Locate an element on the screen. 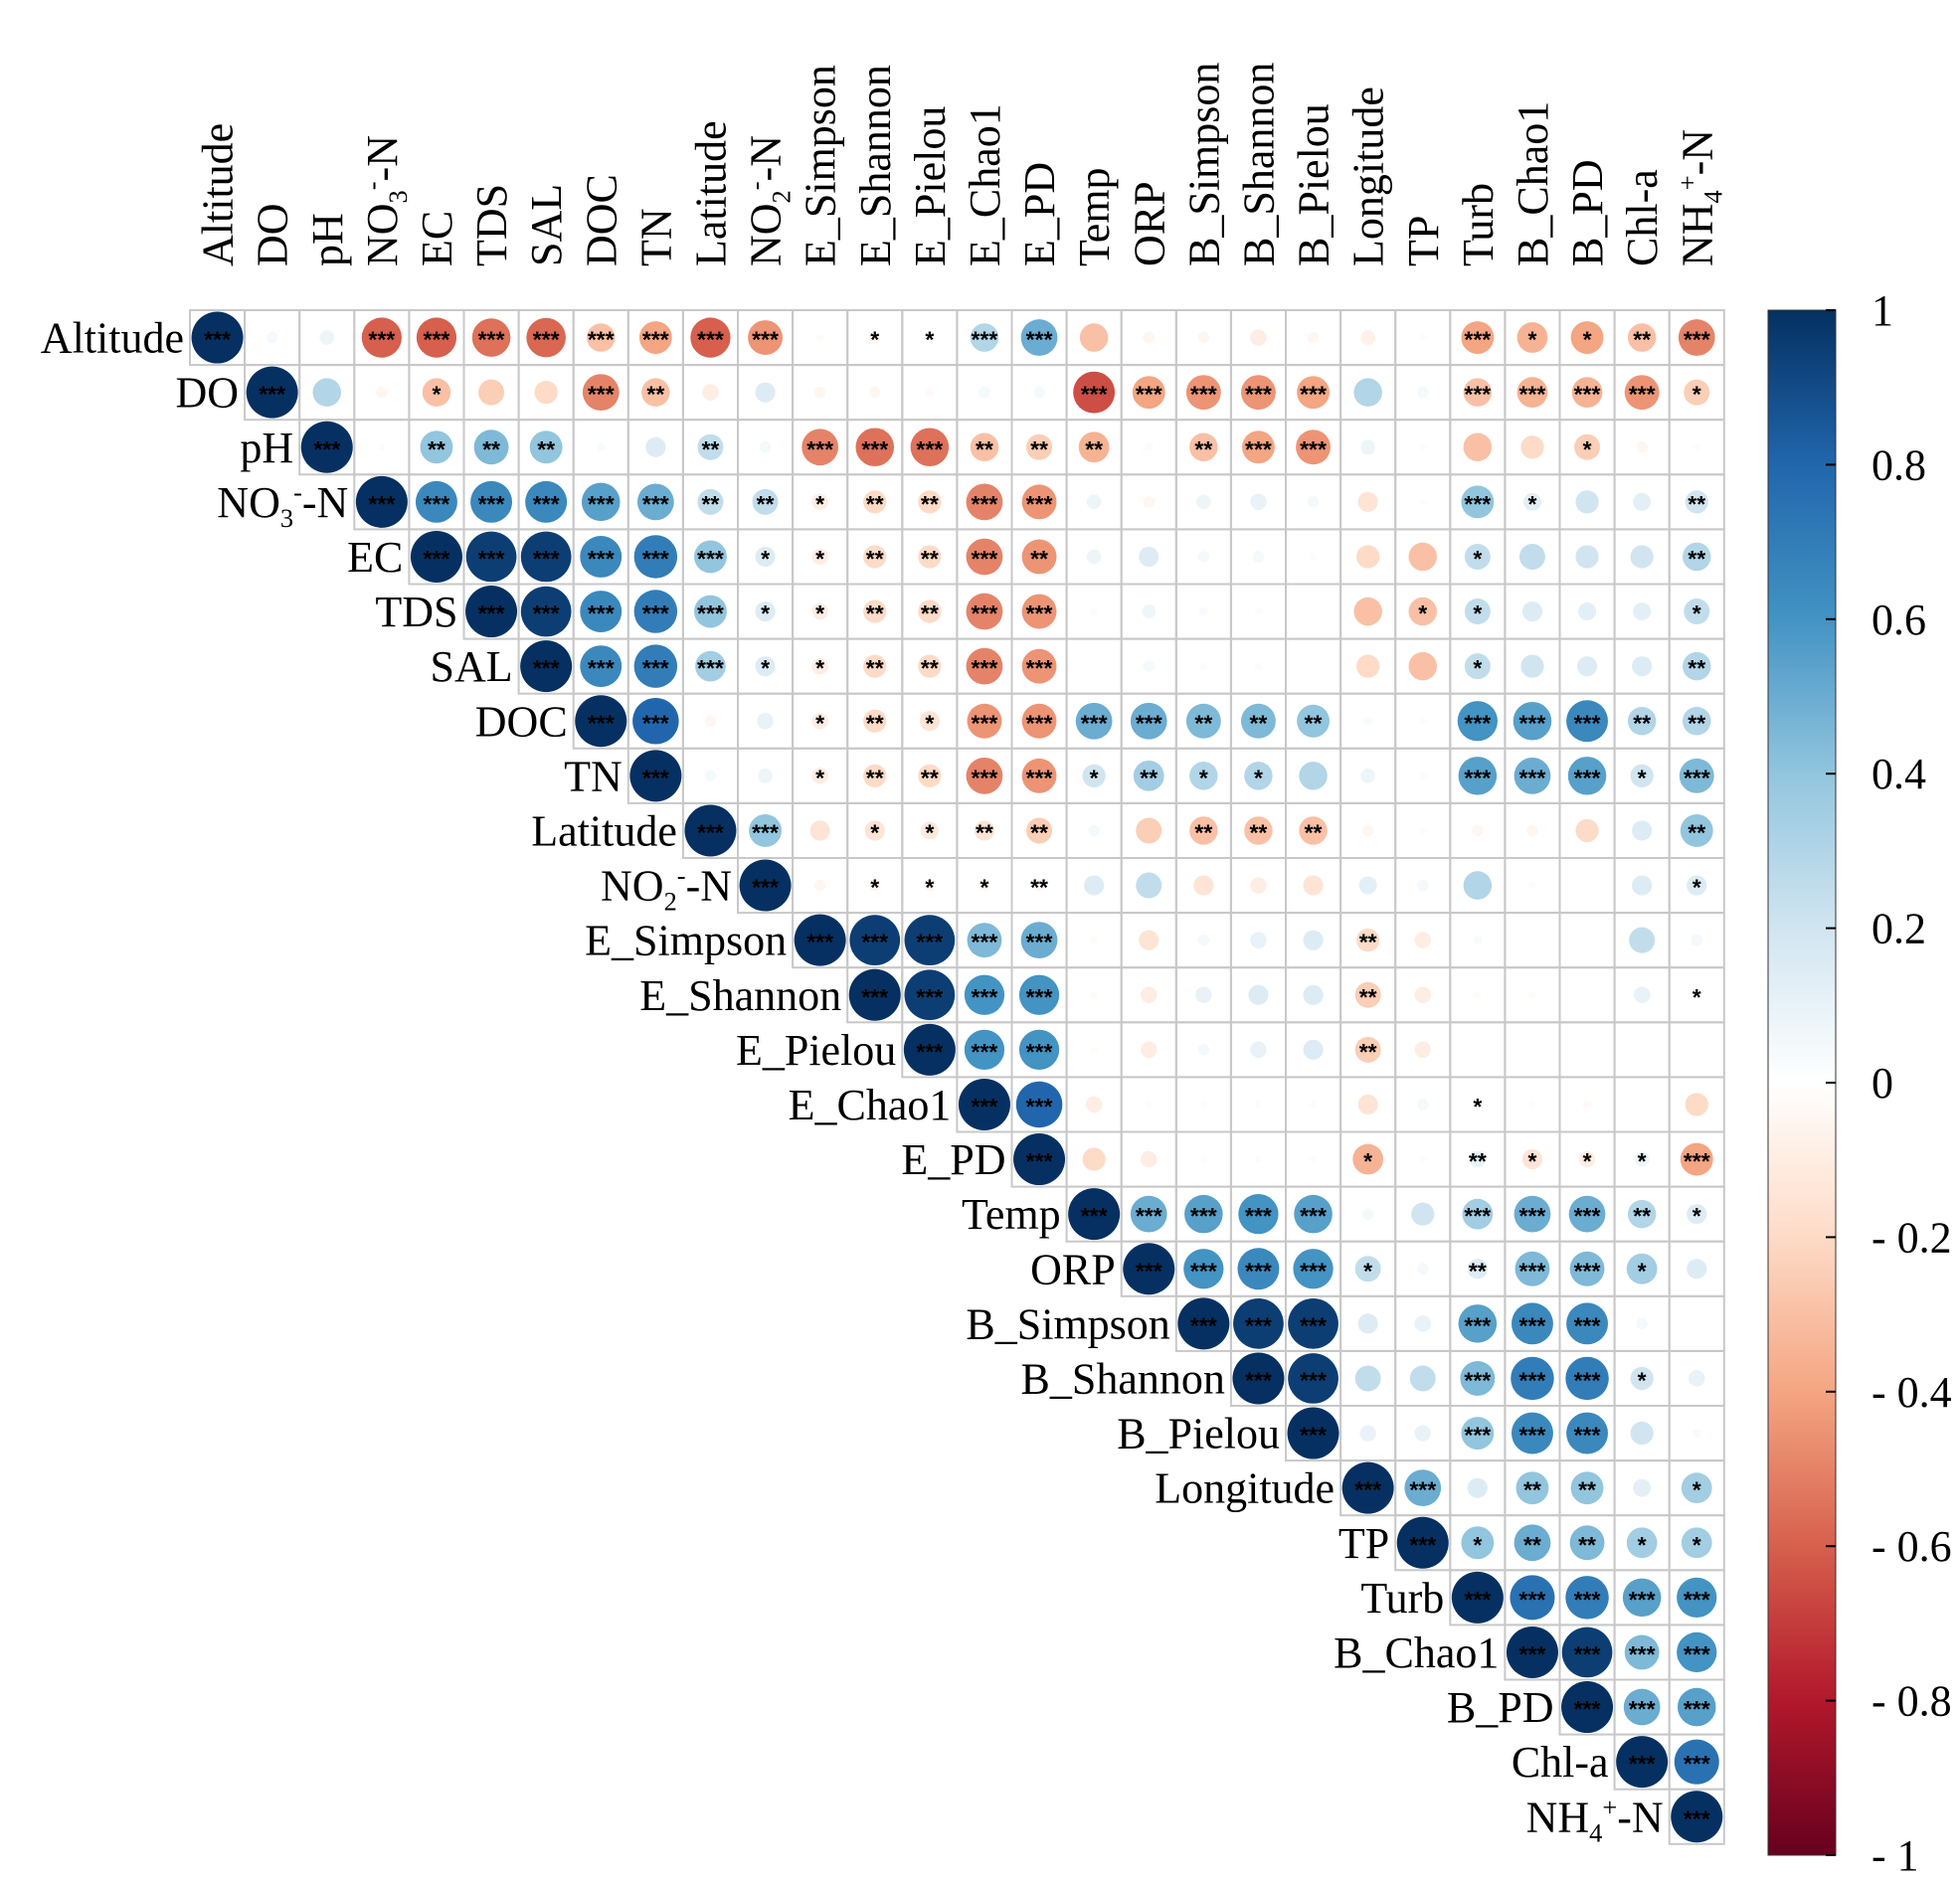 This screenshot has height=1884, width=1960. corr-circle-doc-e-shannon is located at coordinates (875, 721).